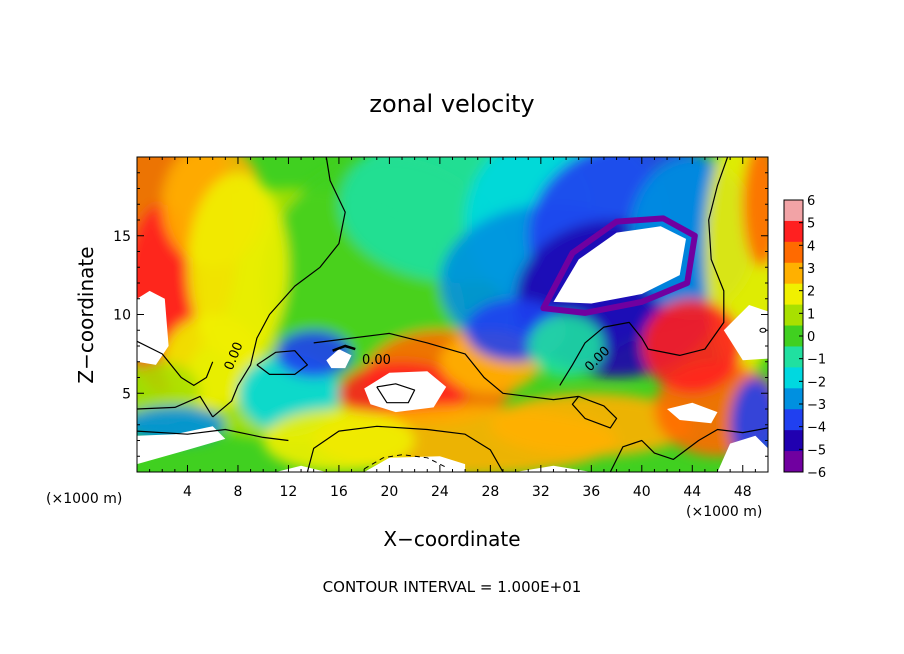  I want to click on colorbar-tick-label: 6, so click(811, 201).